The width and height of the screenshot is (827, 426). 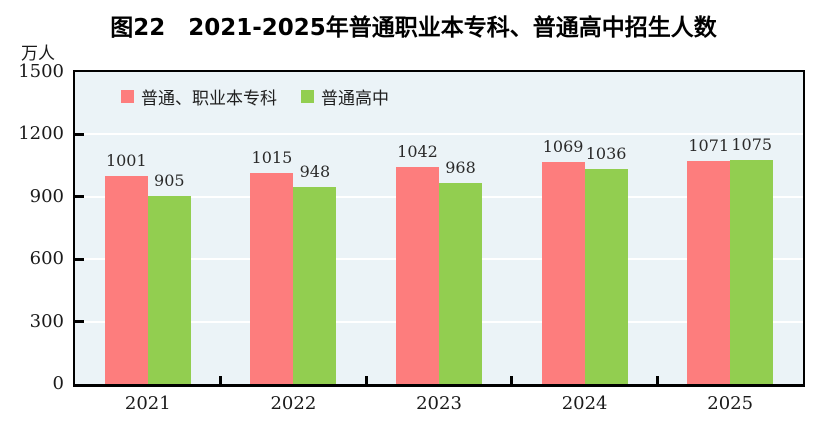 I want to click on bar-value-label: 1069, so click(x=563, y=146).